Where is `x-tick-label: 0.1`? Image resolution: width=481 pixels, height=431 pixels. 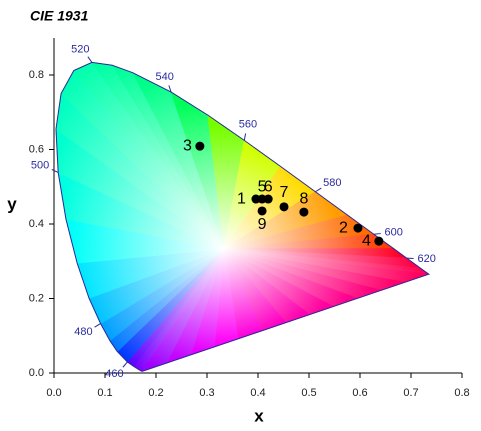 x-tick-label: 0.1 is located at coordinates (104, 393).